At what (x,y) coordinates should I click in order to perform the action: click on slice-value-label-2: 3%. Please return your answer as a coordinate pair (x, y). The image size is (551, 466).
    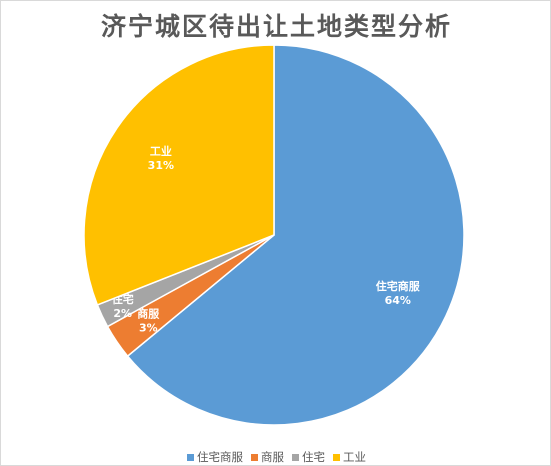
    Looking at the image, I should click on (148, 327).